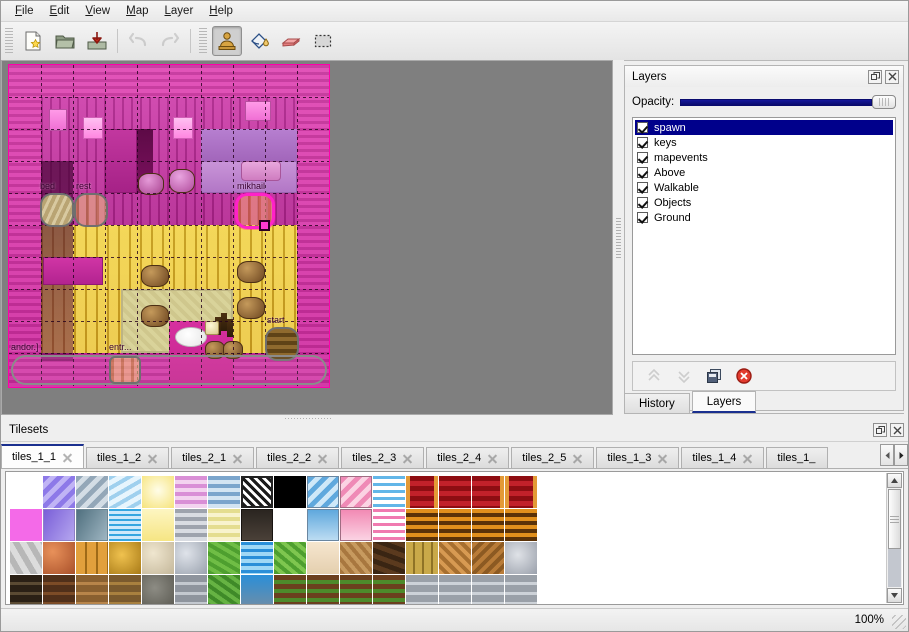 The height and width of the screenshot is (632, 909). What do you see at coordinates (894, 568) in the screenshot?
I see `scrollbar-track` at bounding box center [894, 568].